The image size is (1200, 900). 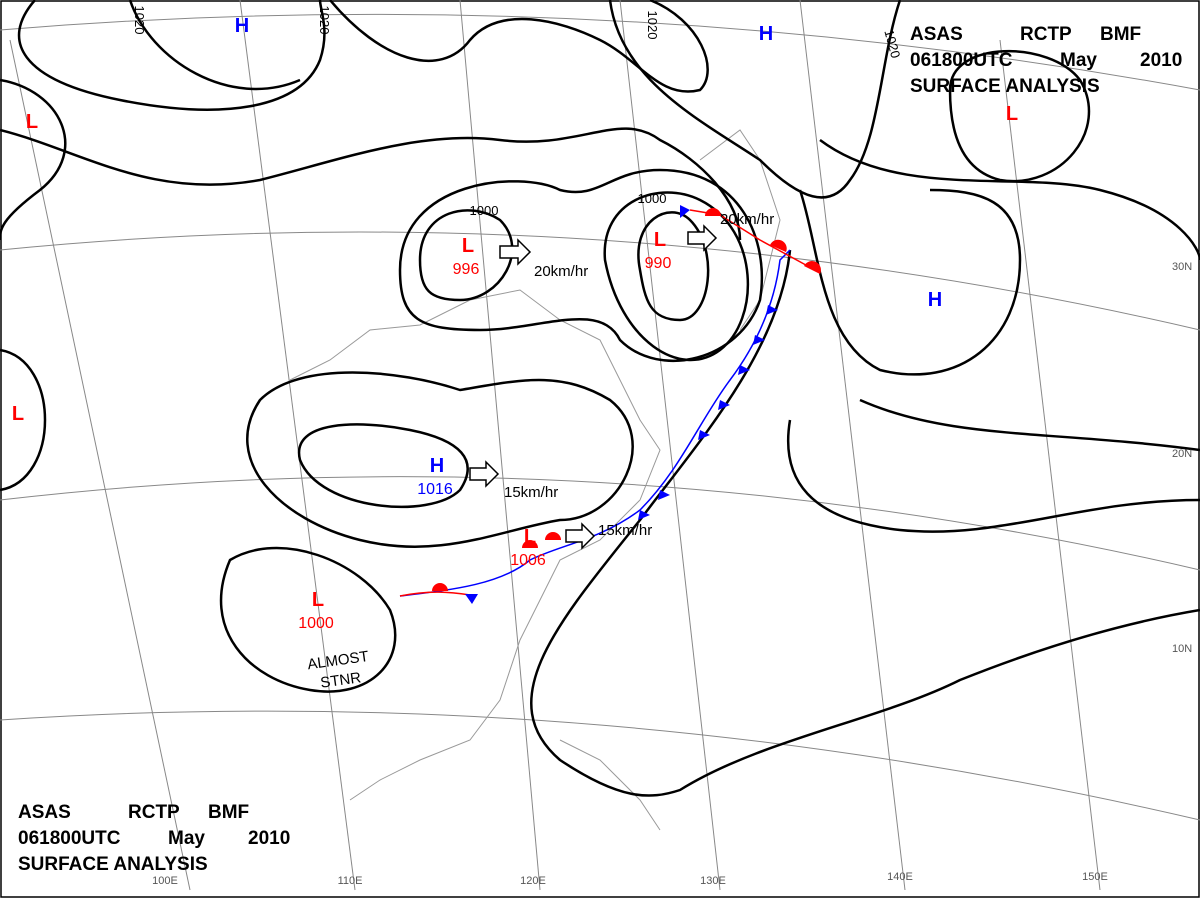 What do you see at coordinates (528, 560) in the screenshot?
I see `pressure-center-value: 1006` at bounding box center [528, 560].